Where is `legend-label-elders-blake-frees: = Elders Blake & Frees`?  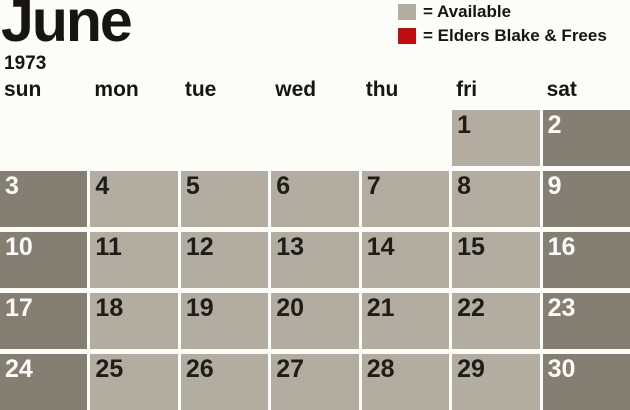
legend-label-elders-blake-frees: = Elders Blake & Frees is located at coordinates (515, 35).